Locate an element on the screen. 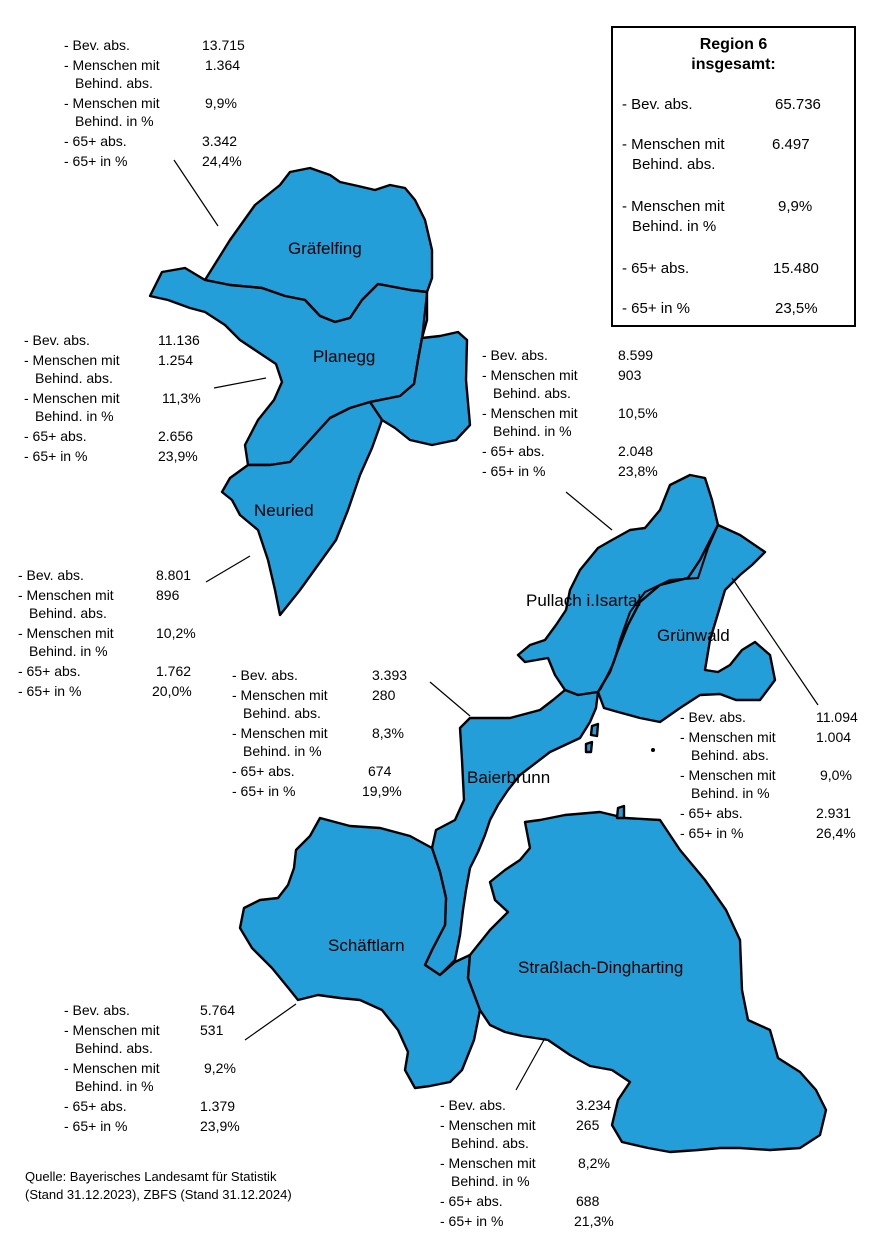 The width and height of the screenshot is (880, 1245). stat-value-mmb-abs: 903 is located at coordinates (630, 375).